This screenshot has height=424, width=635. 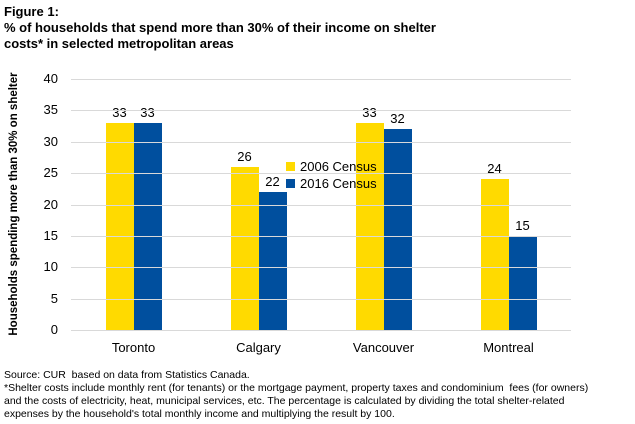 I want to click on bar-value-label: 15, so click(x=522, y=225).